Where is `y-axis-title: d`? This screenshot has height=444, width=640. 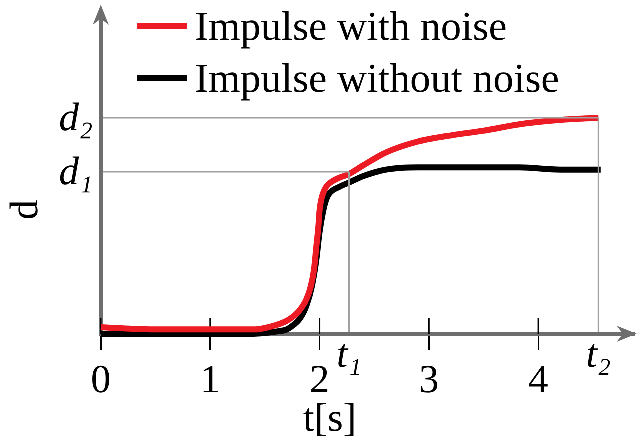
y-axis-title: d is located at coordinates (24, 210).